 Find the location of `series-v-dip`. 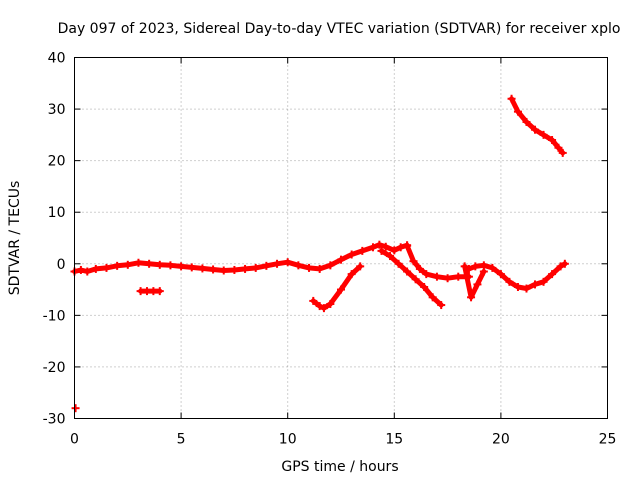

series-v-dip is located at coordinates (474, 281).